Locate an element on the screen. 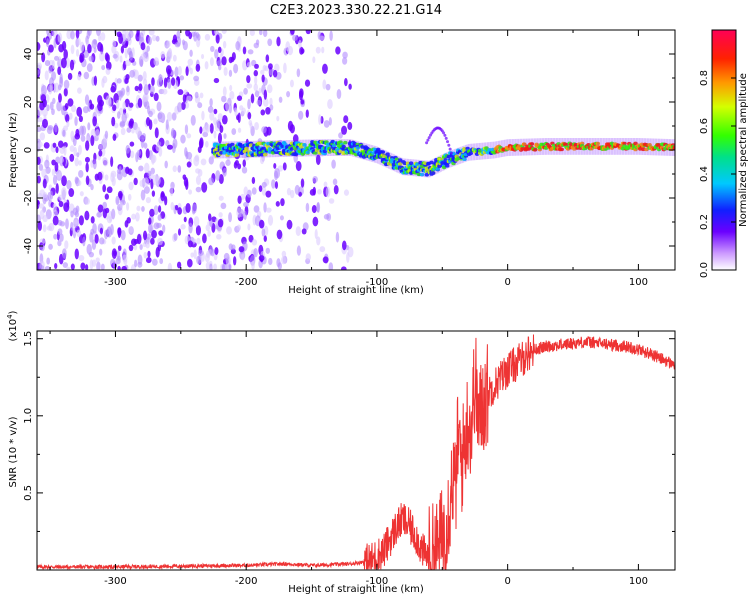 The height and width of the screenshot is (600, 750). x-tick-label: -300 is located at coordinates (115, 581).